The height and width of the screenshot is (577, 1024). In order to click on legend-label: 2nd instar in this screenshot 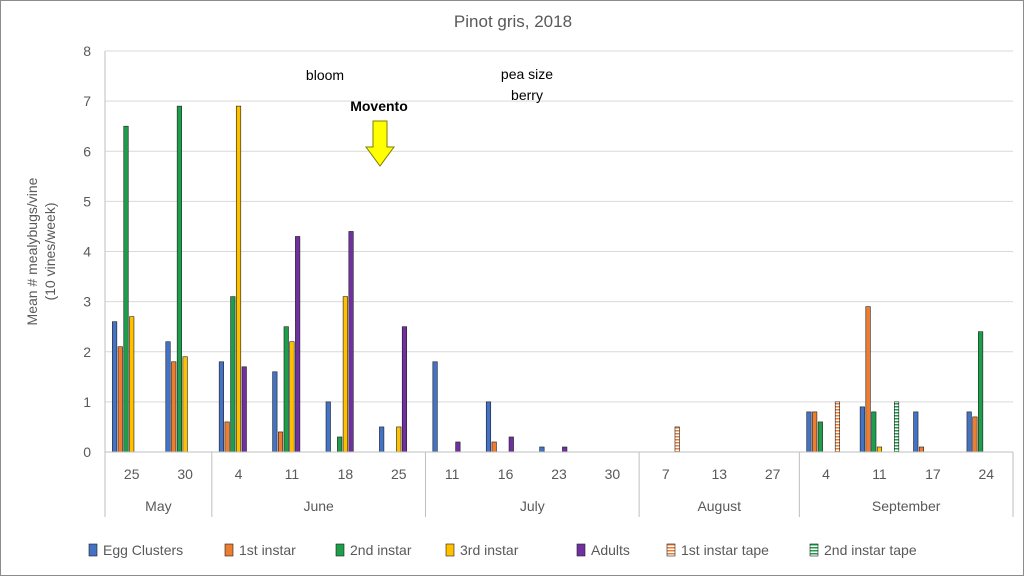, I will do `click(381, 550)`.